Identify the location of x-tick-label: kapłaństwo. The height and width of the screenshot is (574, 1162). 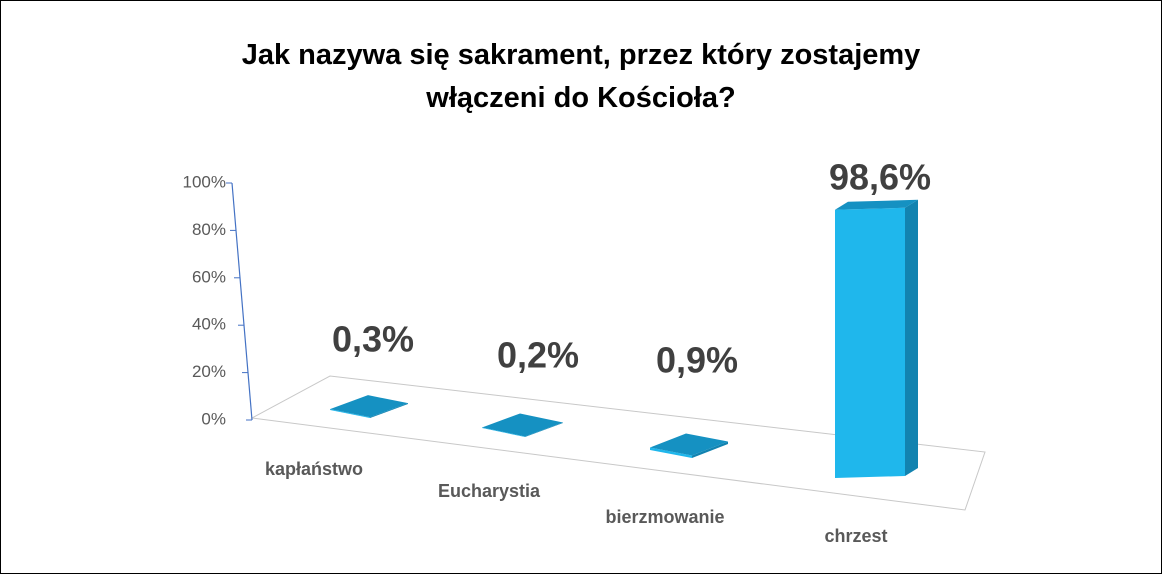
(314, 469).